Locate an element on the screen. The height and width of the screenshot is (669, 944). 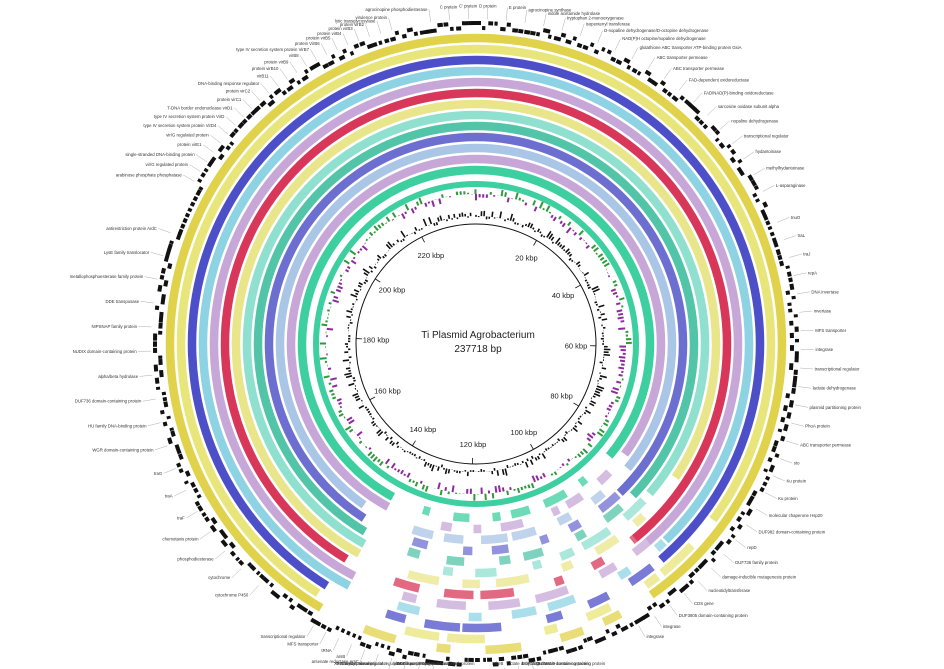
gene-label: type IV secretion system protein VirB7 is located at coordinates (272, 49).